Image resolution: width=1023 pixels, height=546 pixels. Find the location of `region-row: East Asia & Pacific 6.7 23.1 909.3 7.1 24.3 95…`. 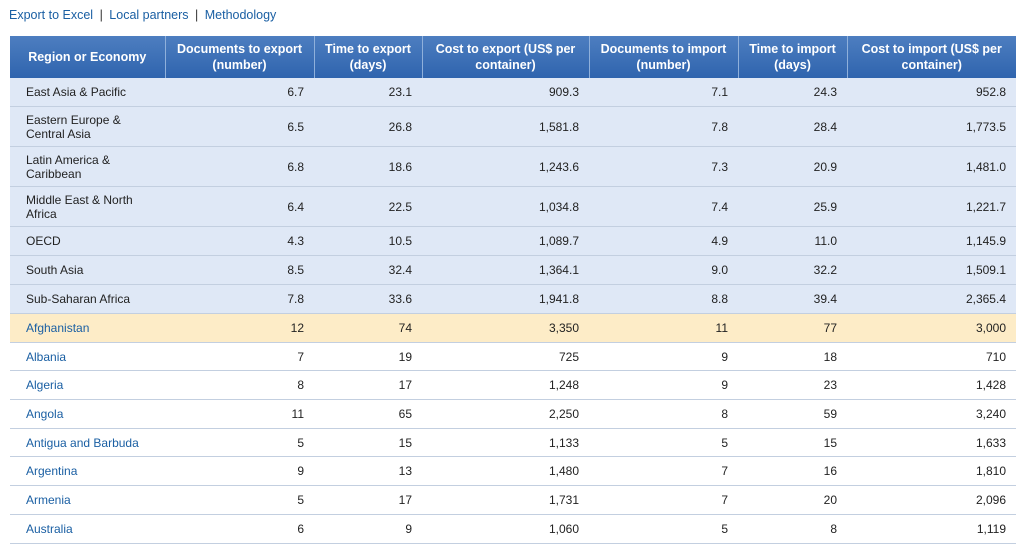

region-row: East Asia & Pacific 6.7 23.1 909.3 7.1 24.3 95… is located at coordinates (513, 92).